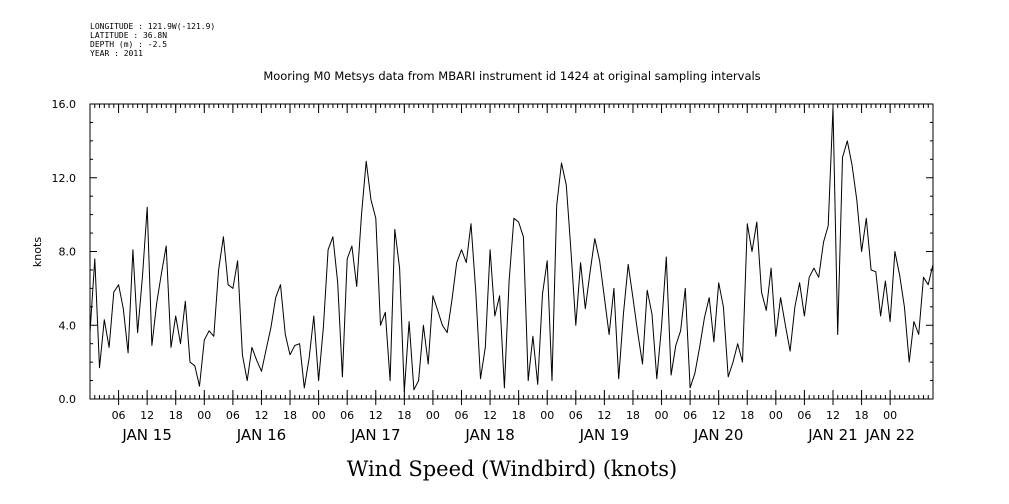  What do you see at coordinates (68, 399) in the screenshot?
I see `y-tick-label: 0.0` at bounding box center [68, 399].